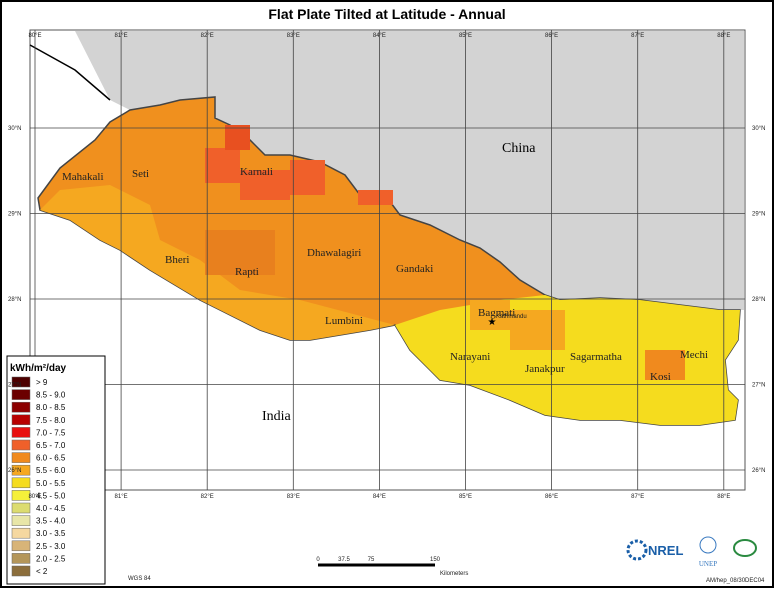  What do you see at coordinates (139, 579) in the screenshot?
I see `datum: WGS 84` at bounding box center [139, 579].